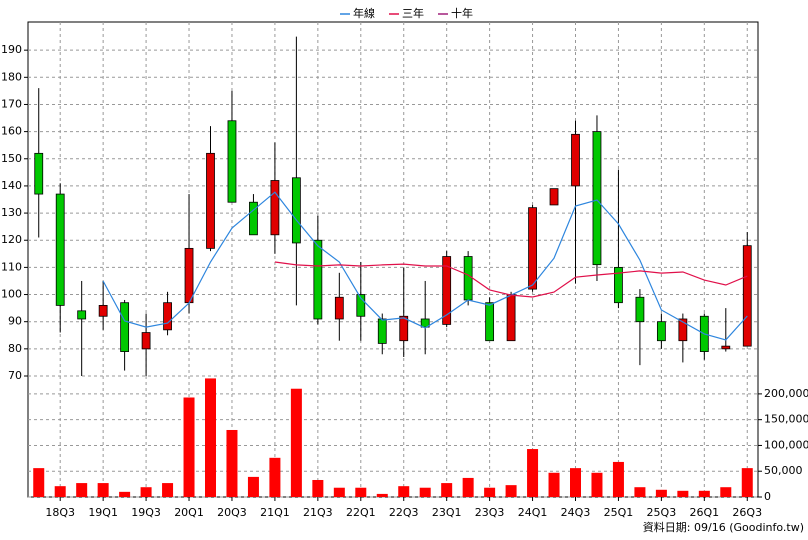  I want to click on y-tick-label: 190, so click(11, 49).